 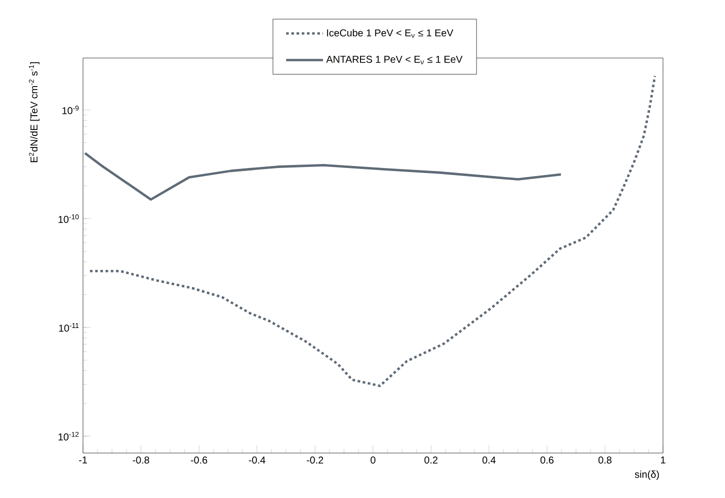 What do you see at coordinates (605, 460) in the screenshot?
I see `x-tick-label: 0.8` at bounding box center [605, 460].